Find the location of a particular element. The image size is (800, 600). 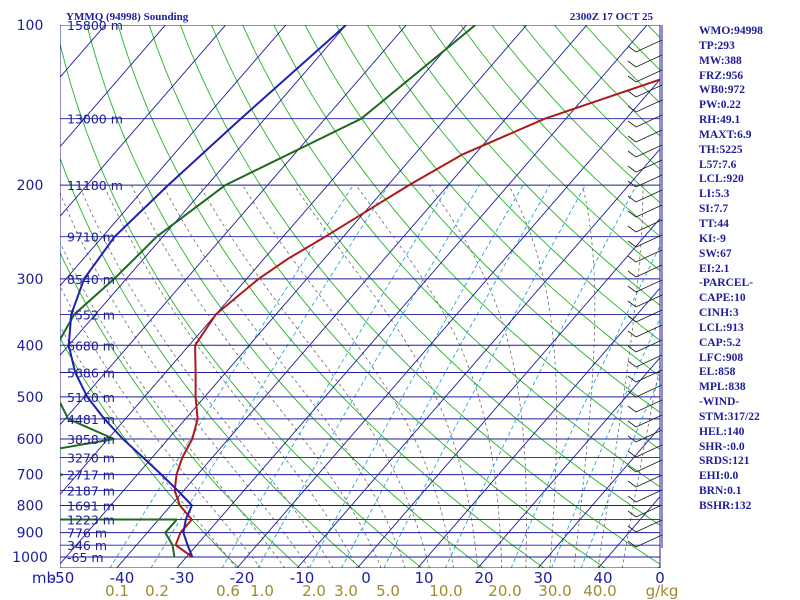

time-title: 2300Z 17 OCT 25 is located at coordinates (612, 17).